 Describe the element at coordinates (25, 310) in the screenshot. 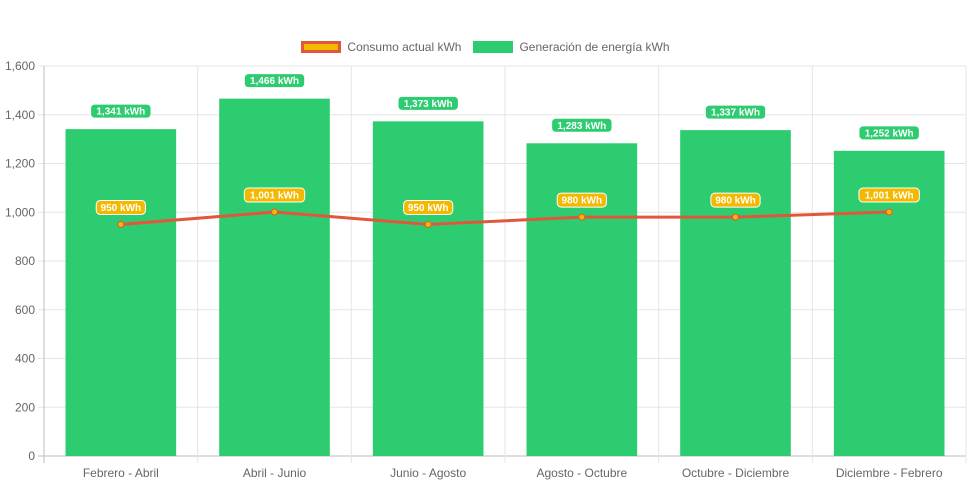

I see `y-tick-label: 600` at that location.